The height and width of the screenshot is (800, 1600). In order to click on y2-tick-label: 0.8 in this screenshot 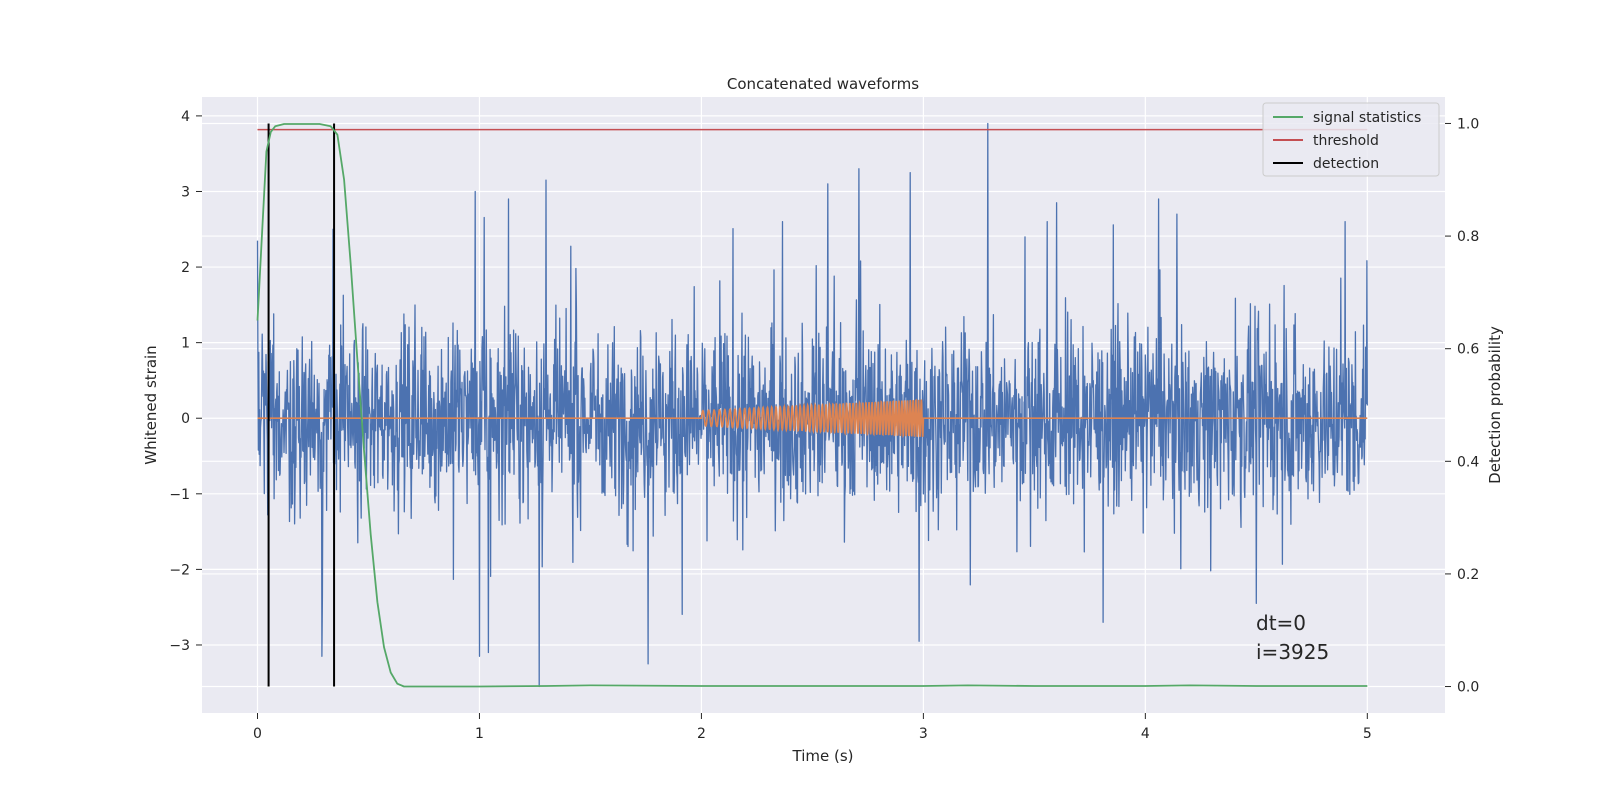, I will do `click(1468, 237)`.